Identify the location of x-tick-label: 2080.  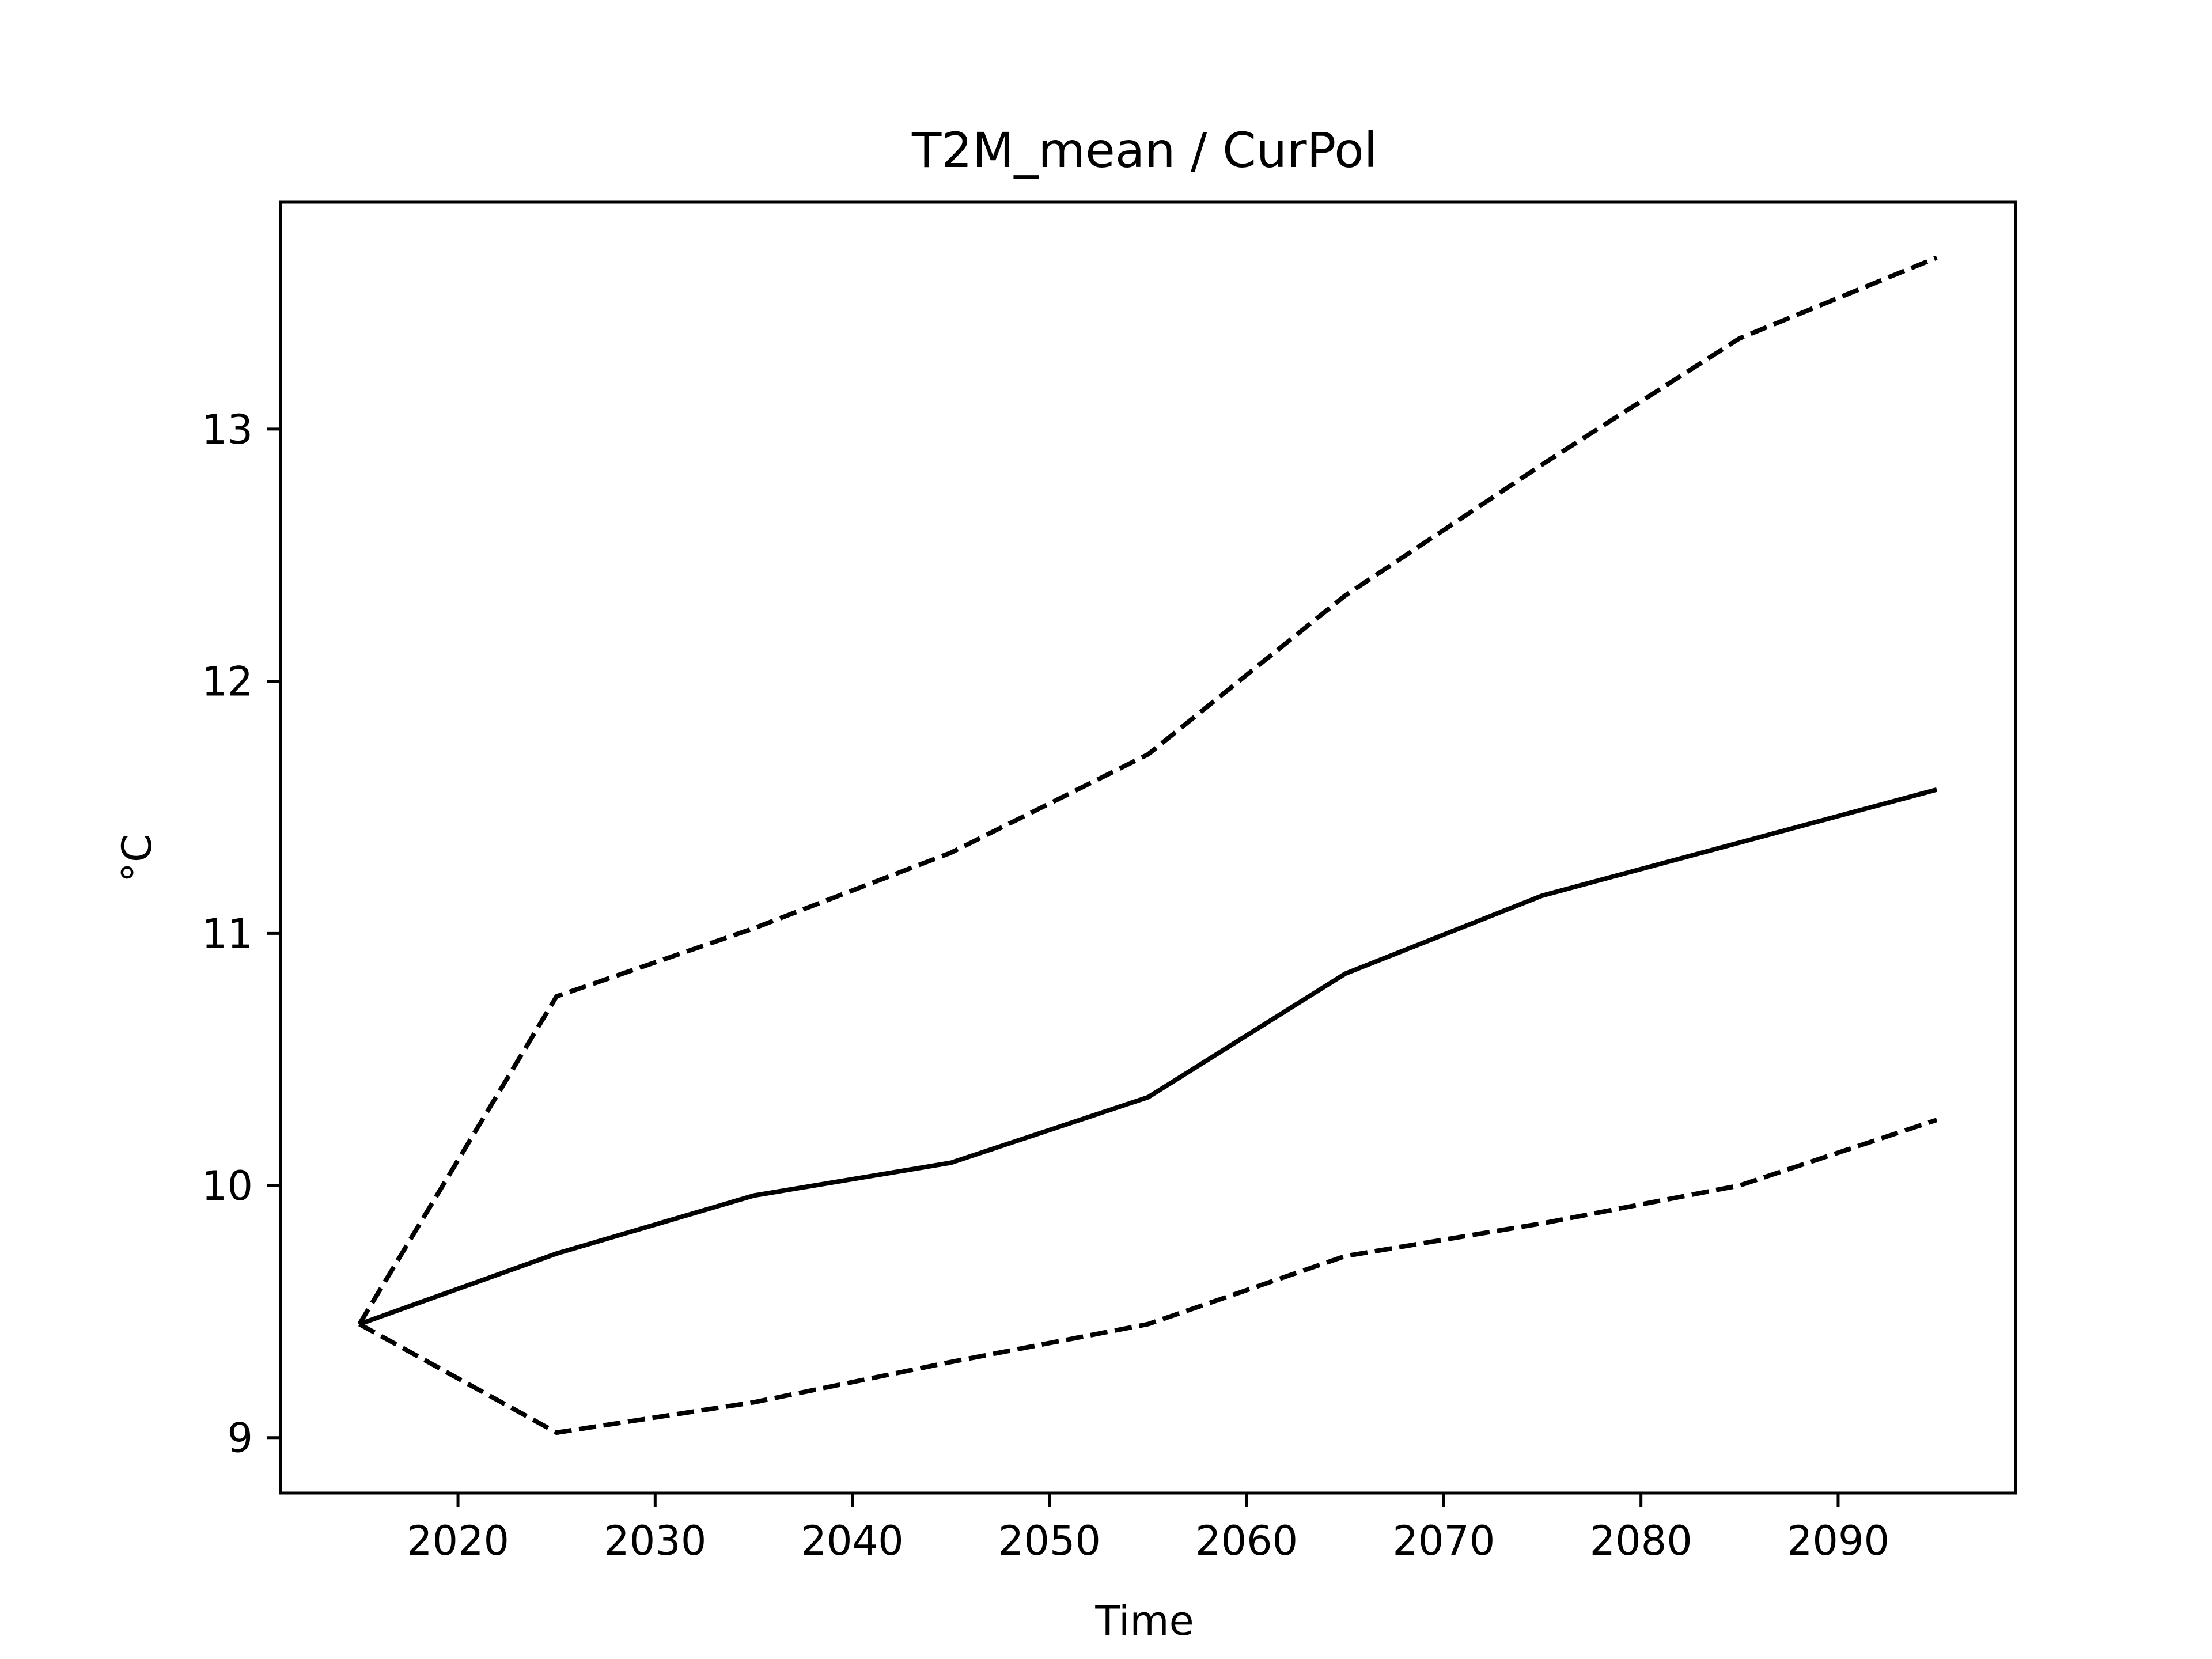
(1641, 1541).